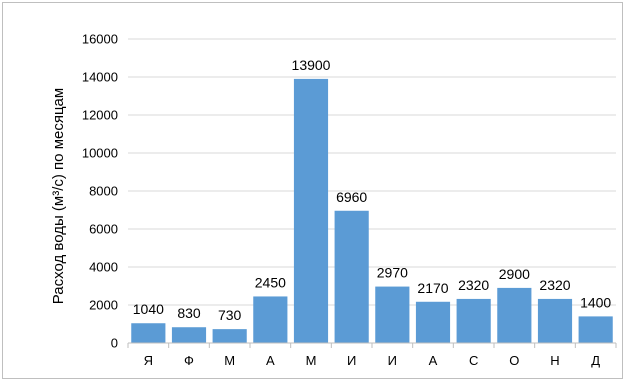 The image size is (627, 383). I want to click on x-tick-label: Д, so click(595, 360).